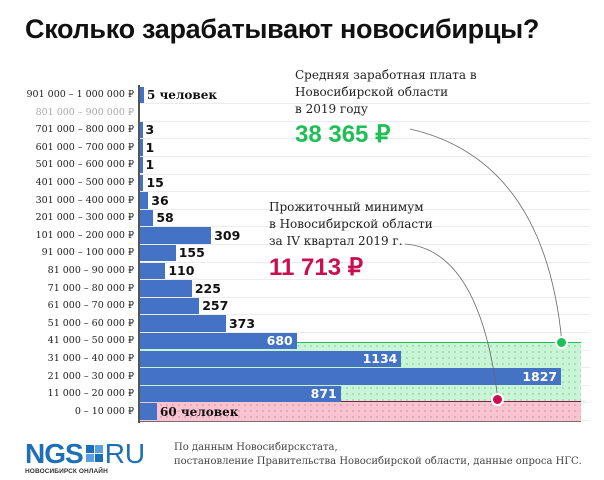 The image size is (604, 480). I want to click on minimum-value: 11 713 ₽, so click(316, 267).